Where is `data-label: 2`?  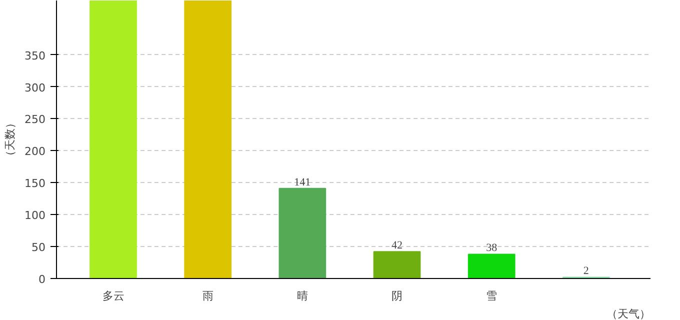 data-label: 2 is located at coordinates (586, 271).